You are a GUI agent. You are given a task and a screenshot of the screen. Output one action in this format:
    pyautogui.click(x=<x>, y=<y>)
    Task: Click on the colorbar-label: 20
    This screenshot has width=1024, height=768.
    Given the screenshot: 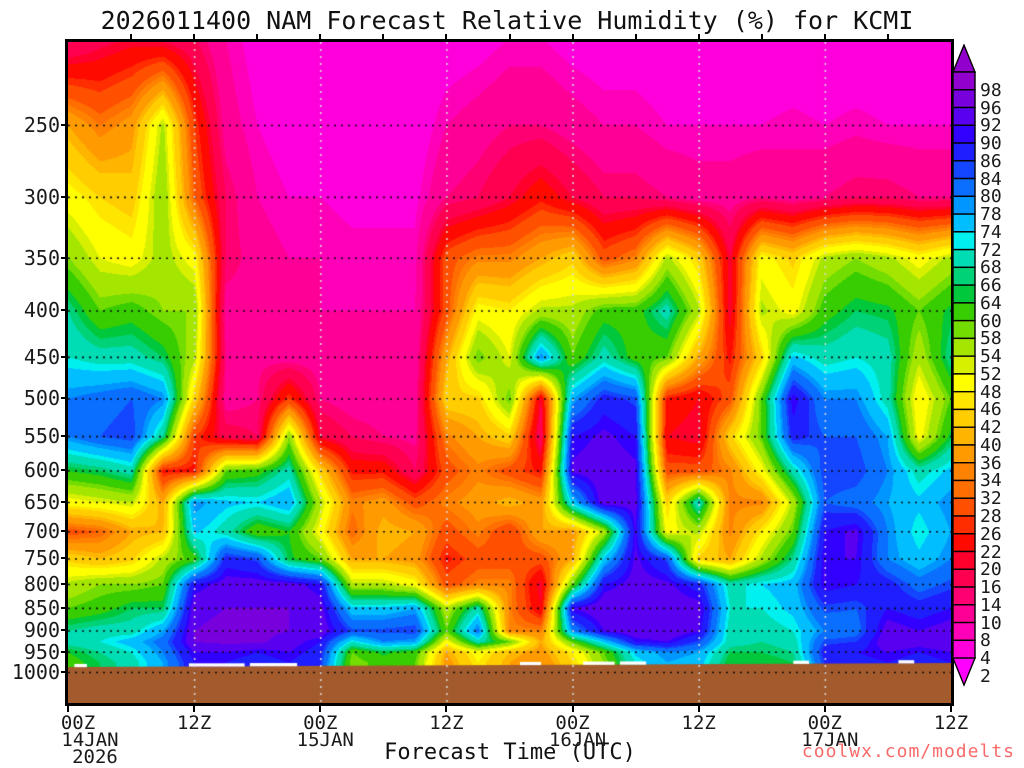 What is the action you would take?
    pyautogui.click(x=991, y=570)
    